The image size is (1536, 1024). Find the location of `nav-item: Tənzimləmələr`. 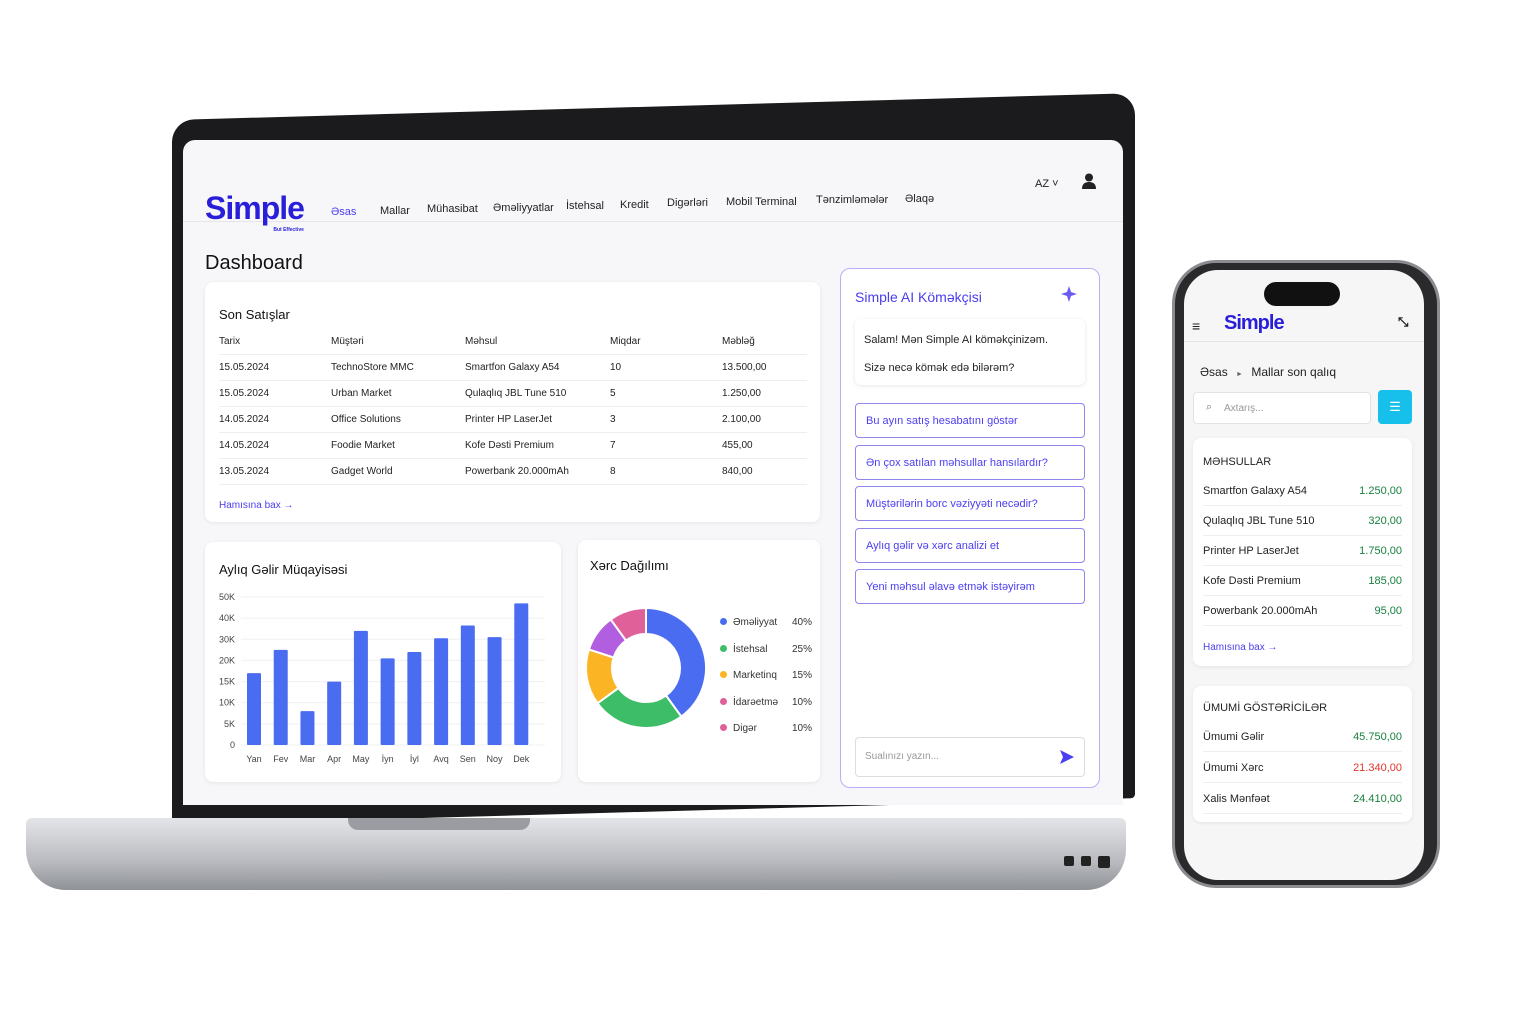

nav-item: Tənzimləmələr is located at coordinates (852, 200).